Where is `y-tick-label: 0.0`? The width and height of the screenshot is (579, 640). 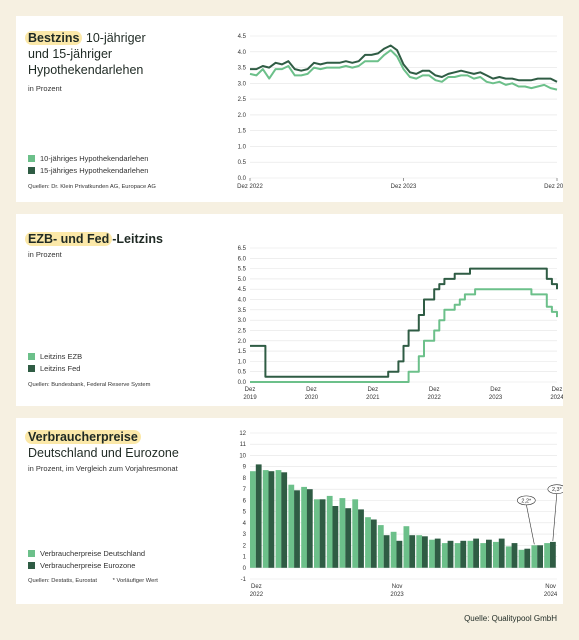 y-tick-label: 0.0 is located at coordinates (242, 383).